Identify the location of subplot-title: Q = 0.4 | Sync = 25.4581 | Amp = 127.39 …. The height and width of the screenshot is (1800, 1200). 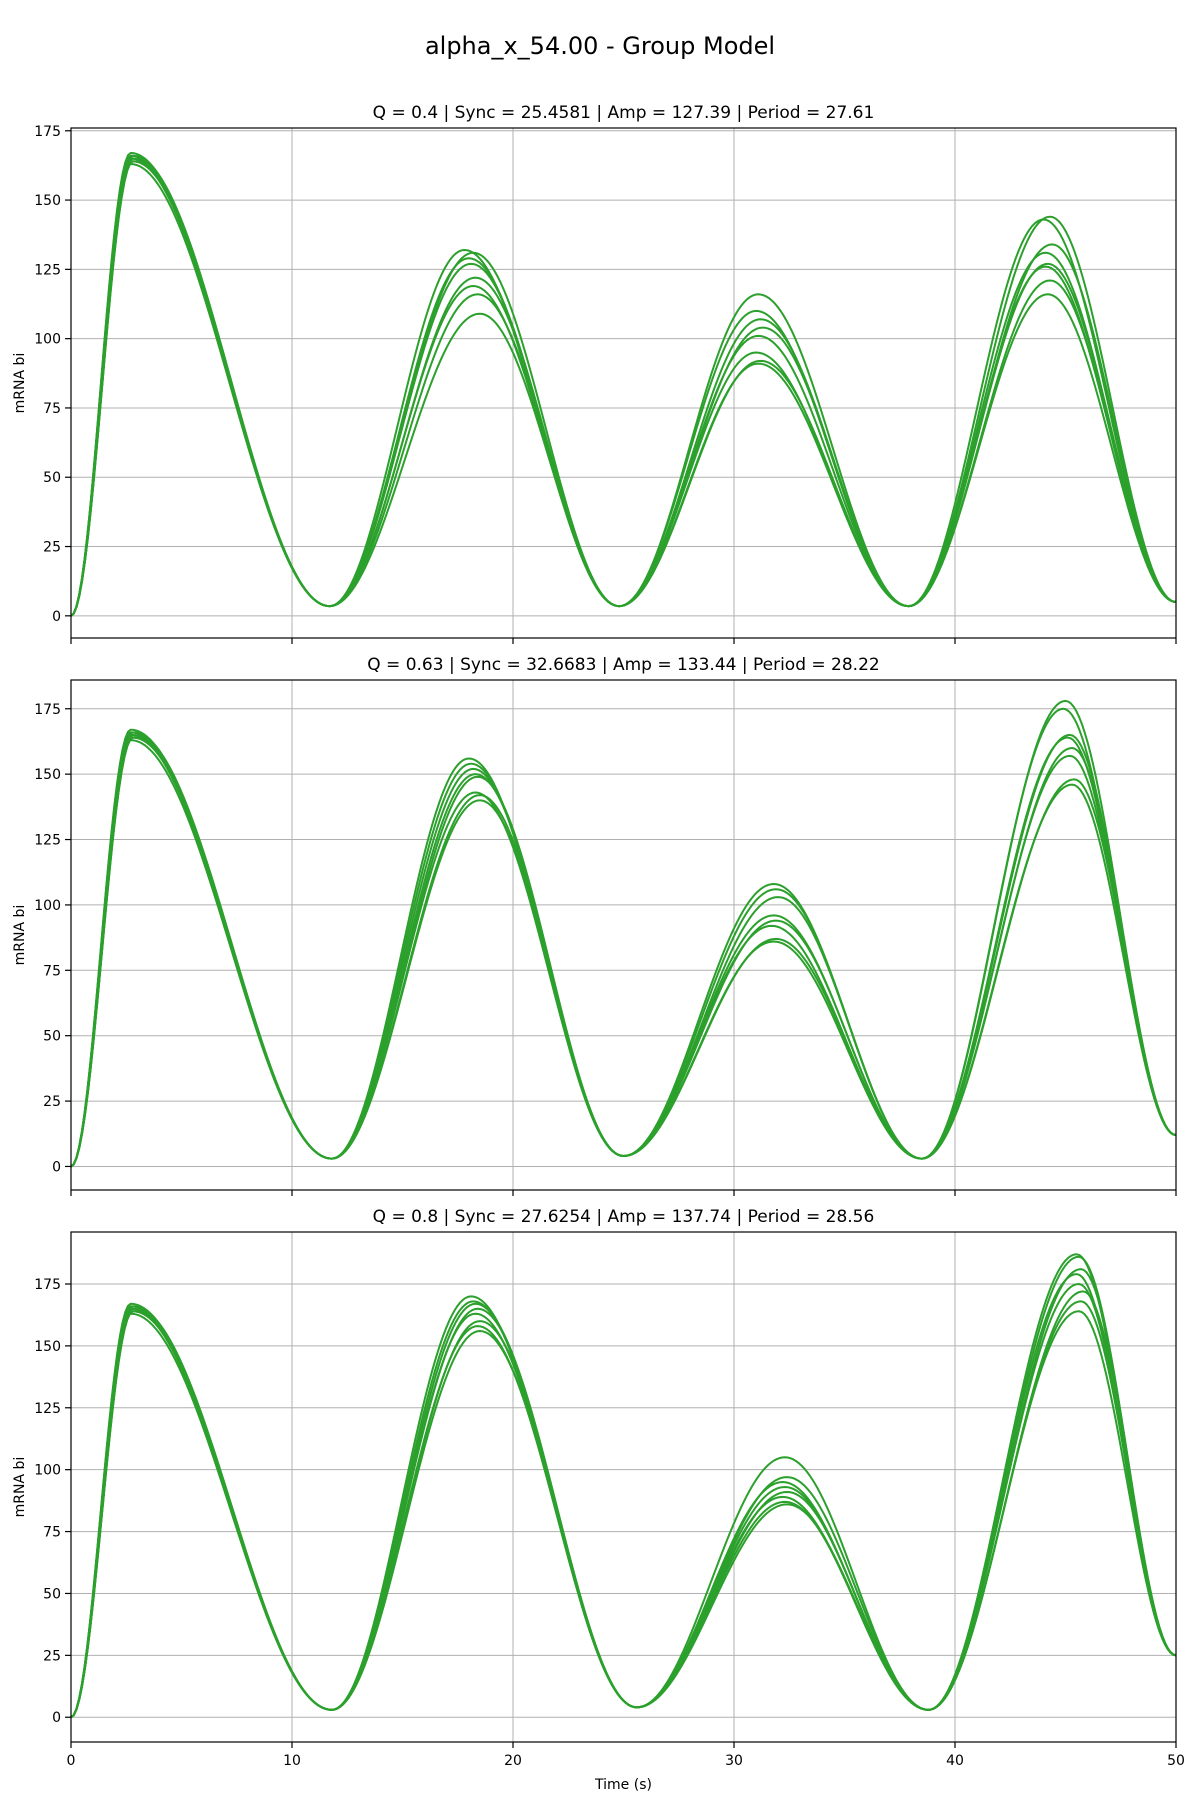
(624, 113).